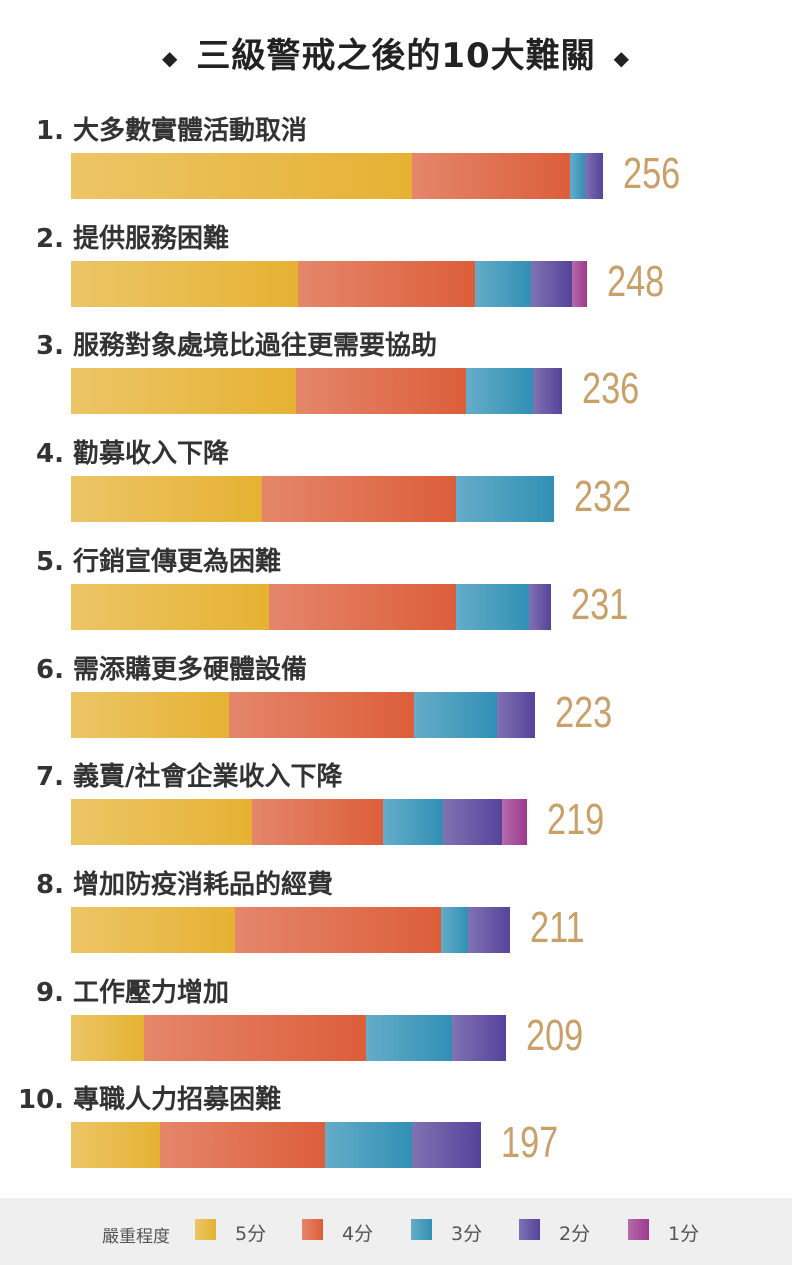  What do you see at coordinates (396, 56) in the screenshot?
I see `title-text: 三級警戒之後的10大難關` at bounding box center [396, 56].